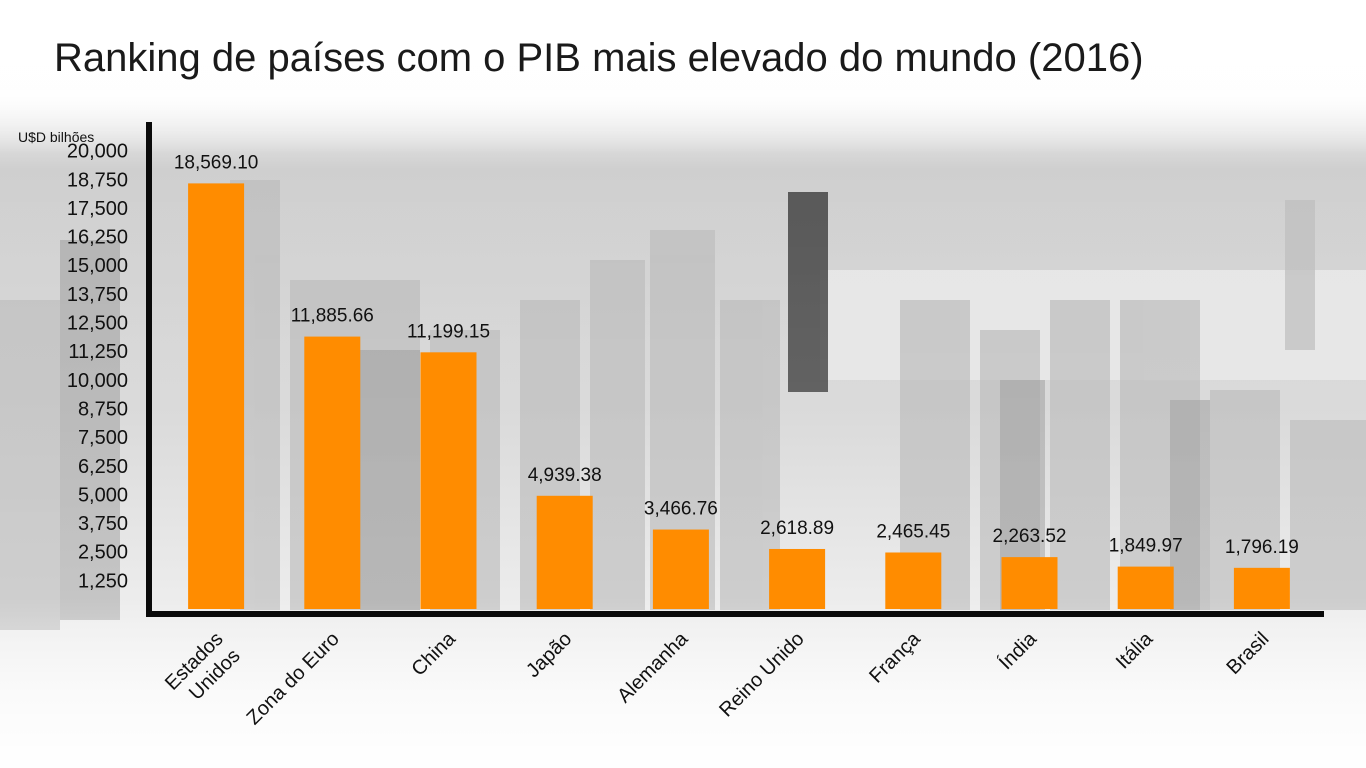  What do you see at coordinates (1262, 547) in the screenshot?
I see `data-label: 1,796.19` at bounding box center [1262, 547].